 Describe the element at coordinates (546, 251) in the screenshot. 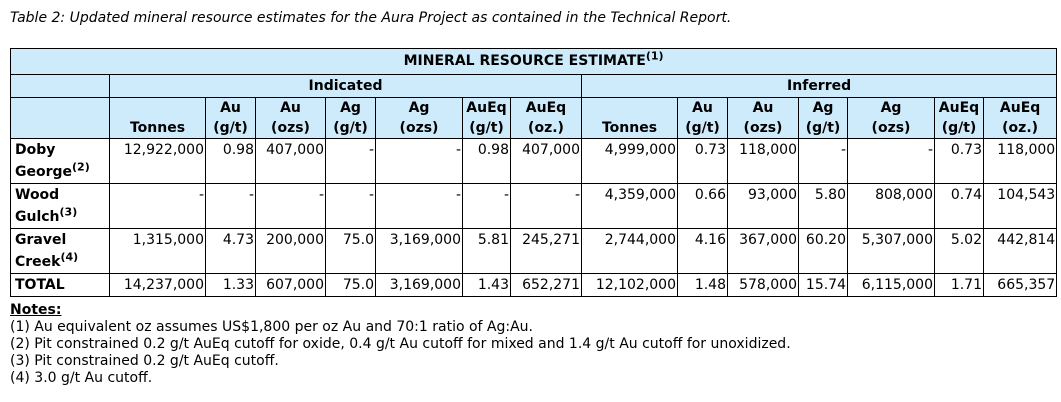

I see `table-cell: 245,271` at that location.